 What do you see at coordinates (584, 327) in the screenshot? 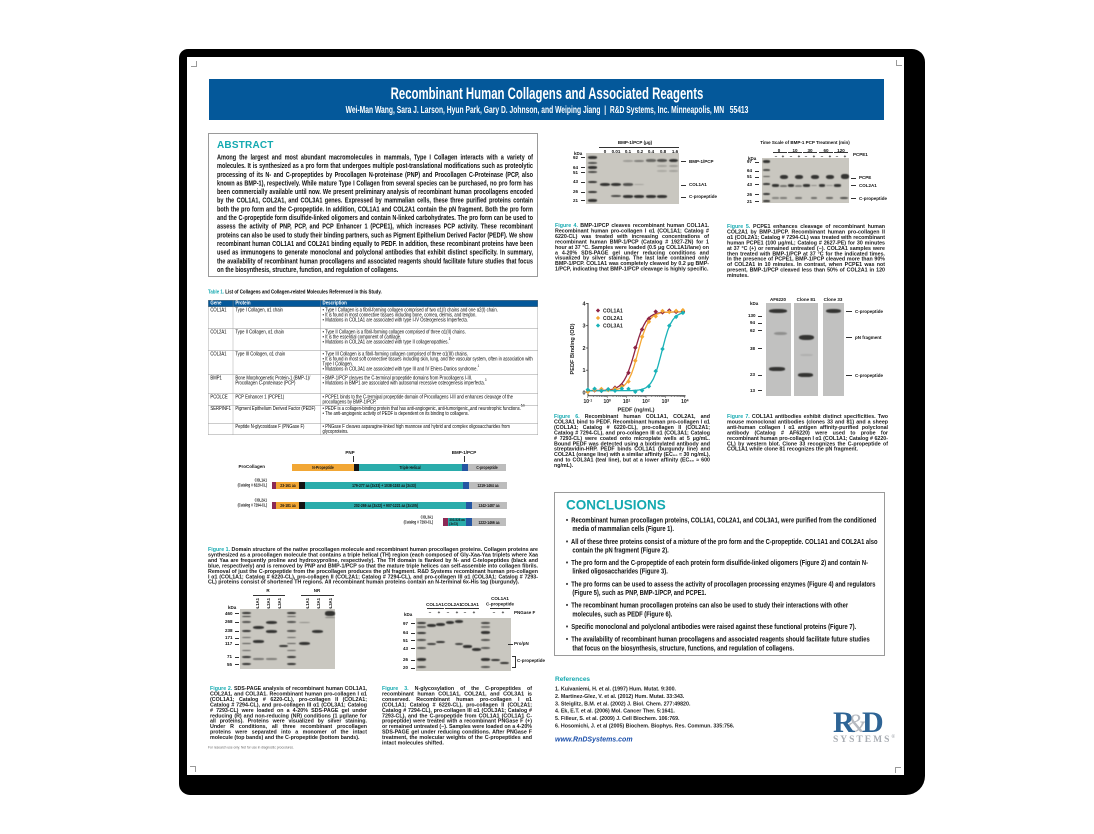
I see `svg-text: 3` at bounding box center [584, 327].